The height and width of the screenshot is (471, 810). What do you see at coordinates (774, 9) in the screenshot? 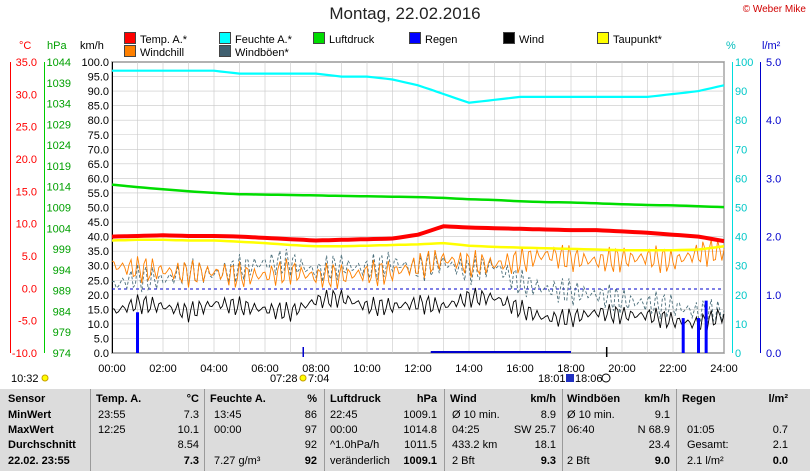
I see `copyright-label: © Weber Mike` at bounding box center [774, 9].